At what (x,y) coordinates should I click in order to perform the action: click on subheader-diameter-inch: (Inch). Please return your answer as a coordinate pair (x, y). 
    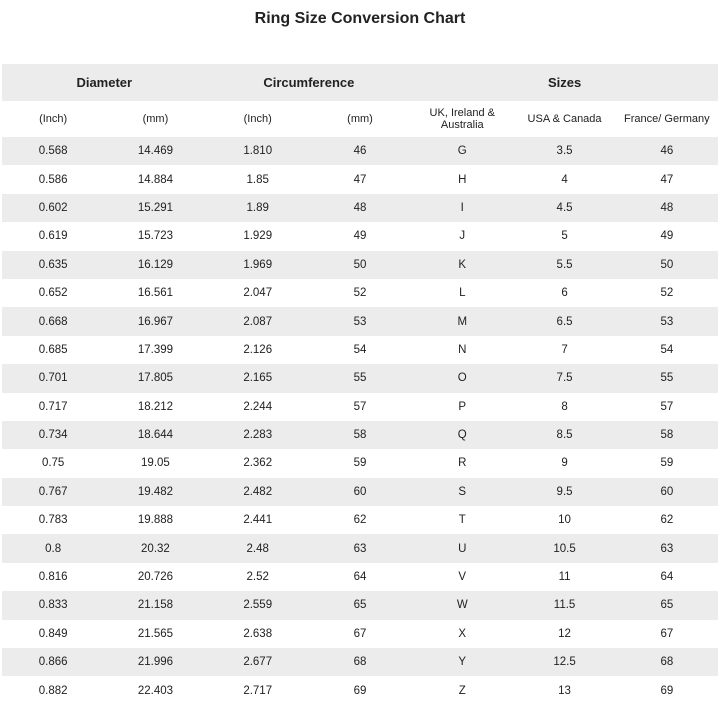
    Looking at the image, I should click on (53, 119).